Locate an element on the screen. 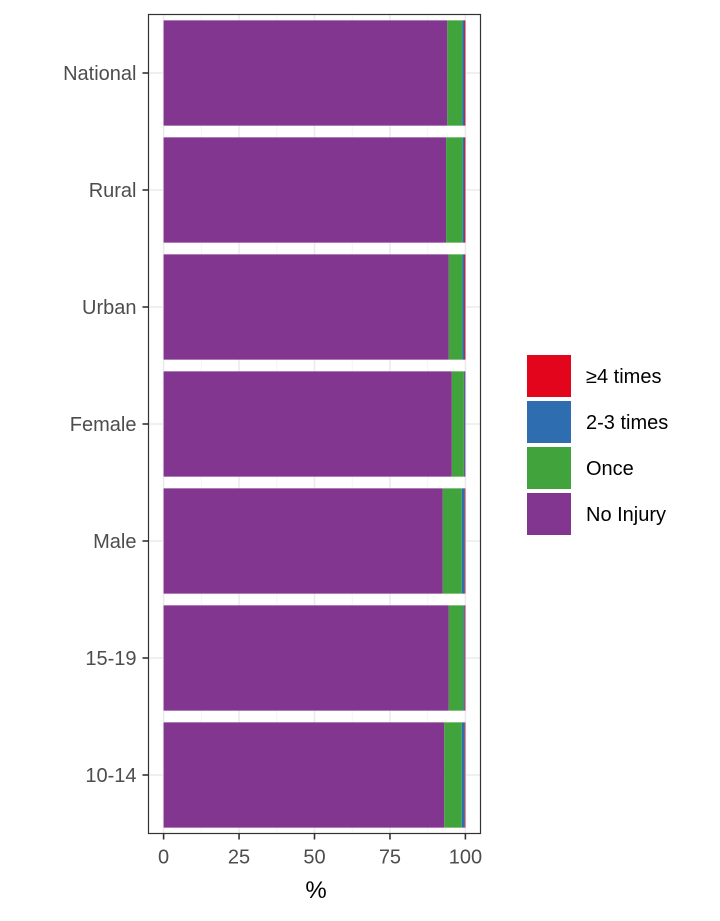 This screenshot has width=720, height=921. x-tick-label: 0 is located at coordinates (163, 858).